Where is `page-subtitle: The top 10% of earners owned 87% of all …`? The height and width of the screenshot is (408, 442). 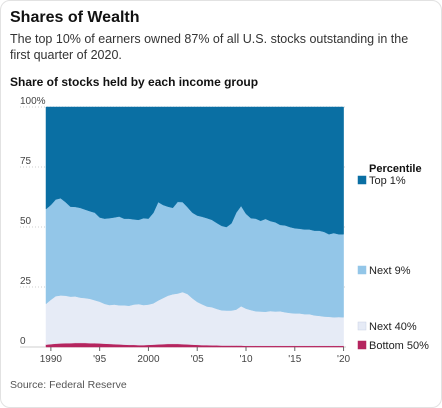
page-subtitle: The top 10% of earners owned 87% of all … is located at coordinates (209, 47).